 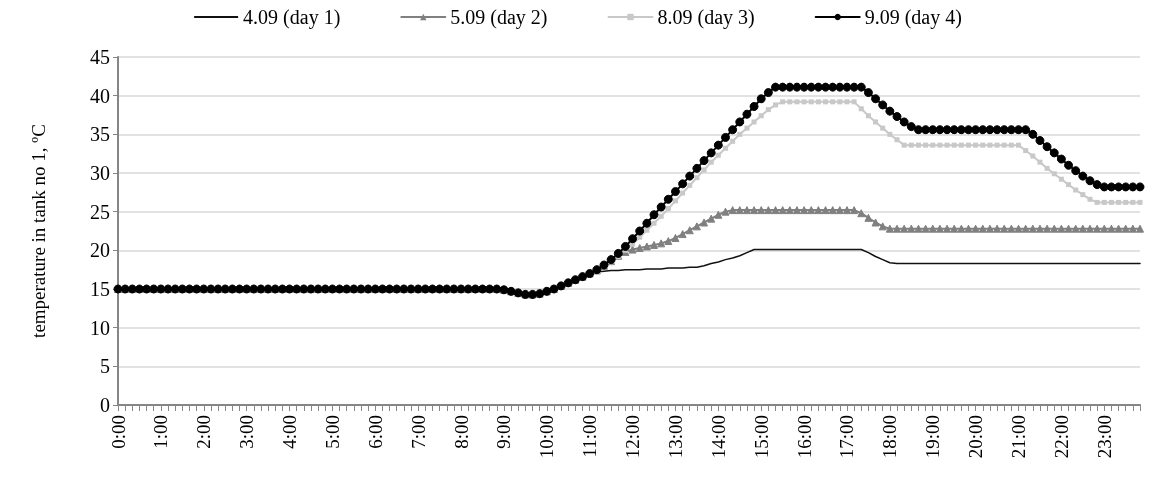 I want to click on x-tick-label: 7:00, so click(x=418, y=432).